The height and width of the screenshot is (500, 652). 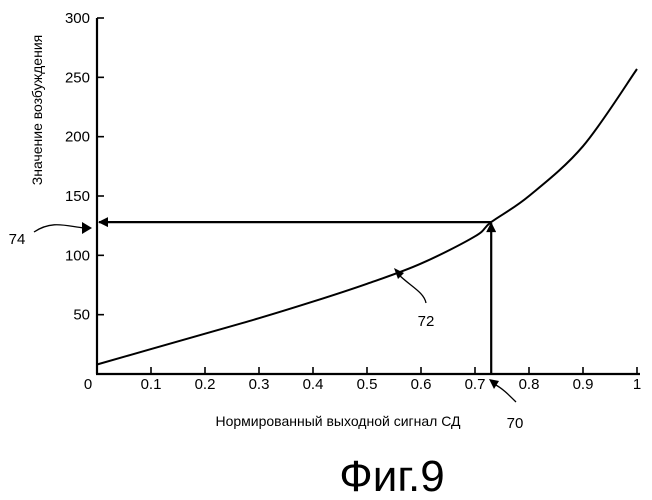 What do you see at coordinates (391, 476) in the screenshot?
I see `figure-caption: Фиг.9` at bounding box center [391, 476].